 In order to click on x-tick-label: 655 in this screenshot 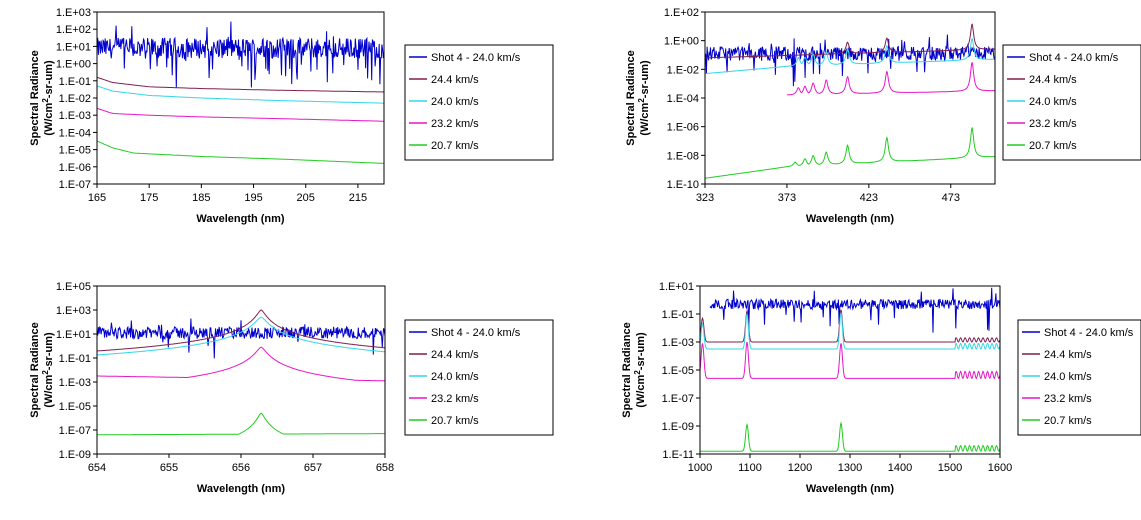, I will do `click(169, 468)`.